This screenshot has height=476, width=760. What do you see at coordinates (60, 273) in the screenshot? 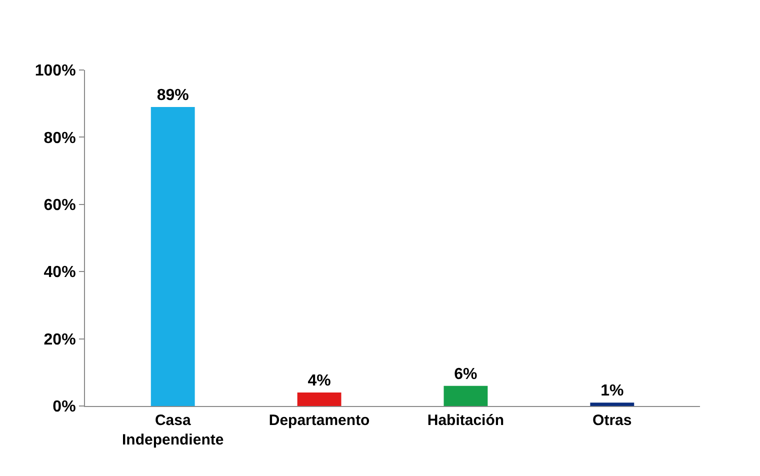
I see `y-tick-label: 40%` at bounding box center [60, 273].